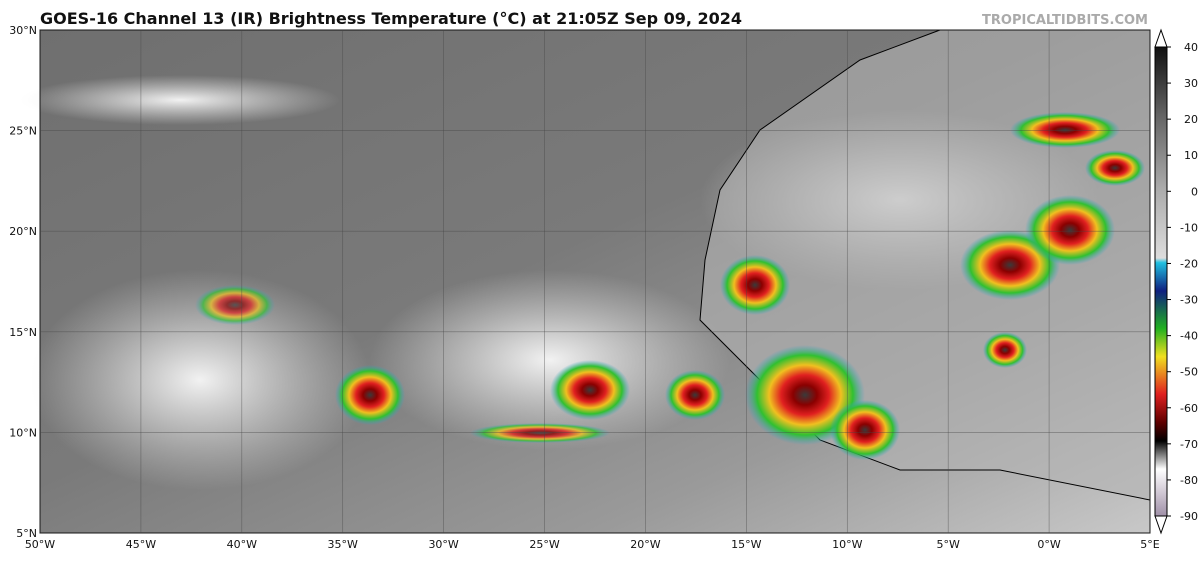  I want to click on lat-label: 15°N, so click(23, 332).